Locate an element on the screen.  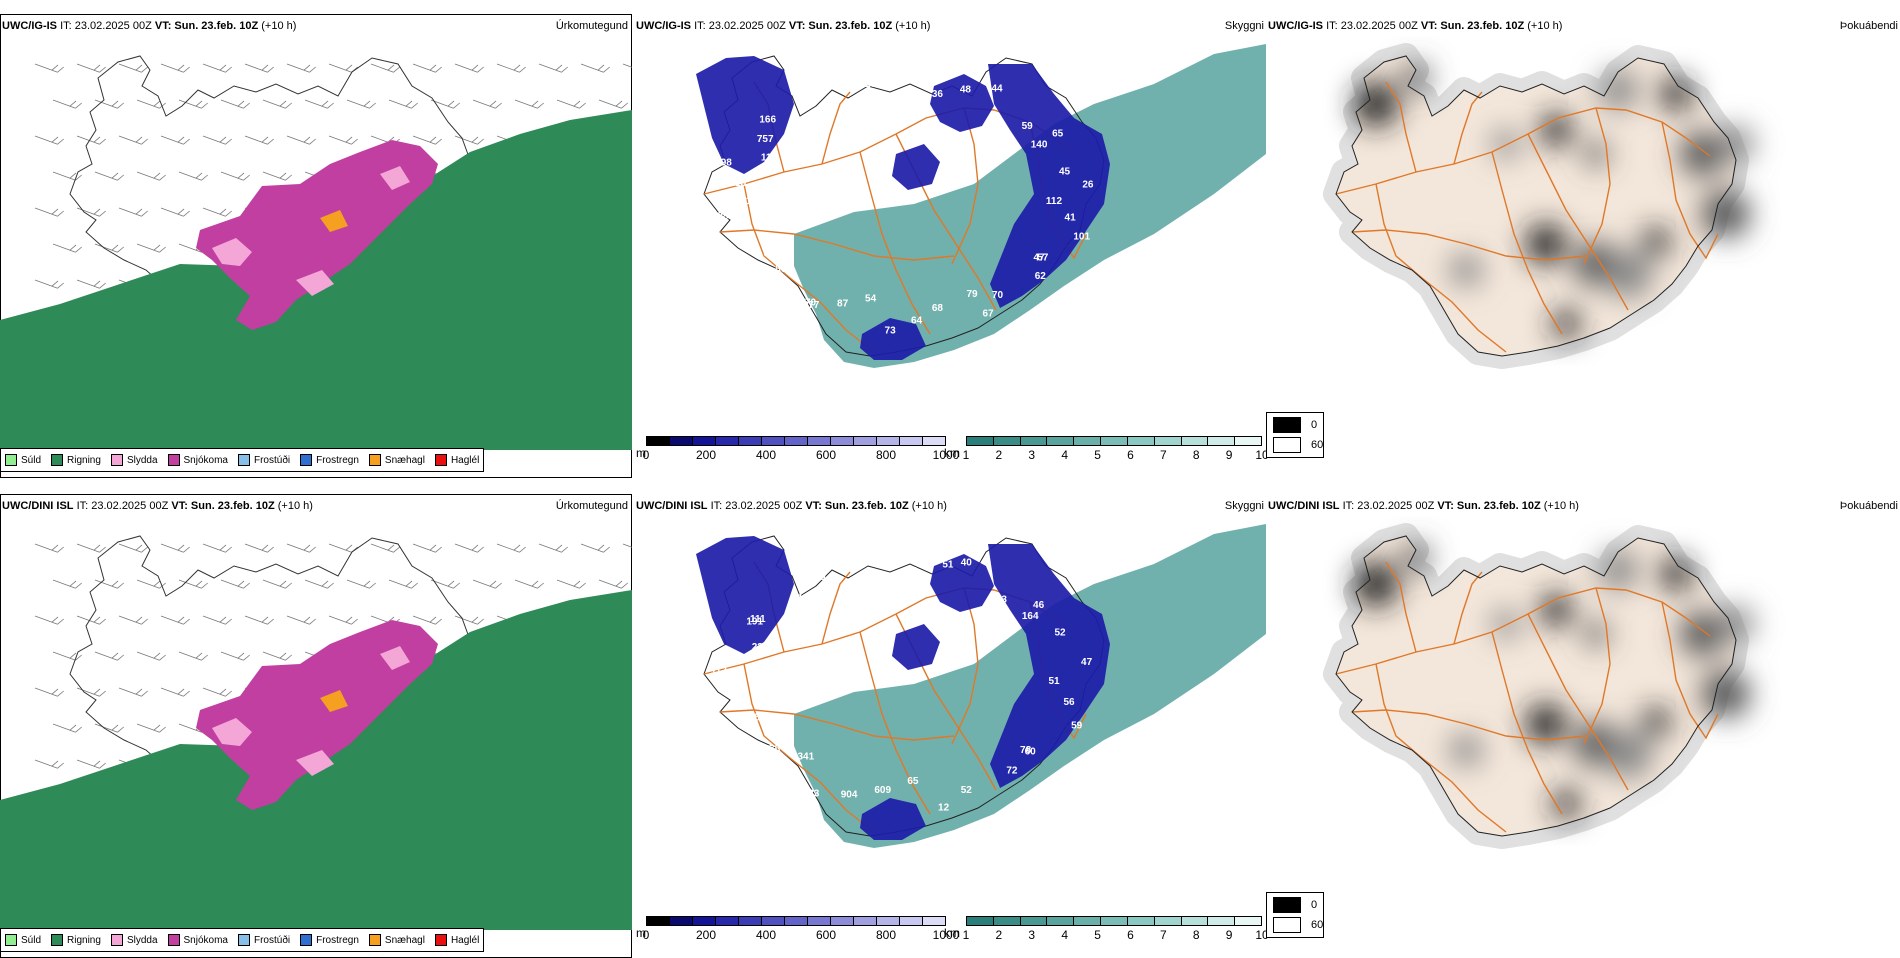
cloud-base-label: 68 is located at coordinates (938, 308).